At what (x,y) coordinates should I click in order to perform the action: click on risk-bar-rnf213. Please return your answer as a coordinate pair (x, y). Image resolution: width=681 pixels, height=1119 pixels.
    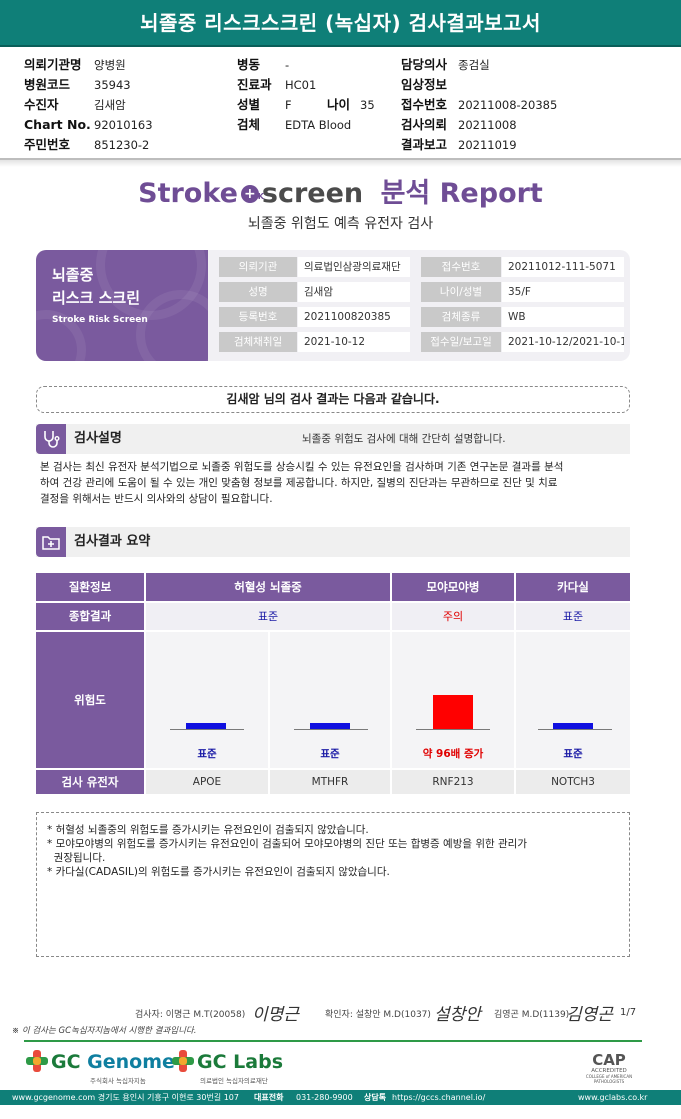
    Looking at the image, I should click on (453, 712).